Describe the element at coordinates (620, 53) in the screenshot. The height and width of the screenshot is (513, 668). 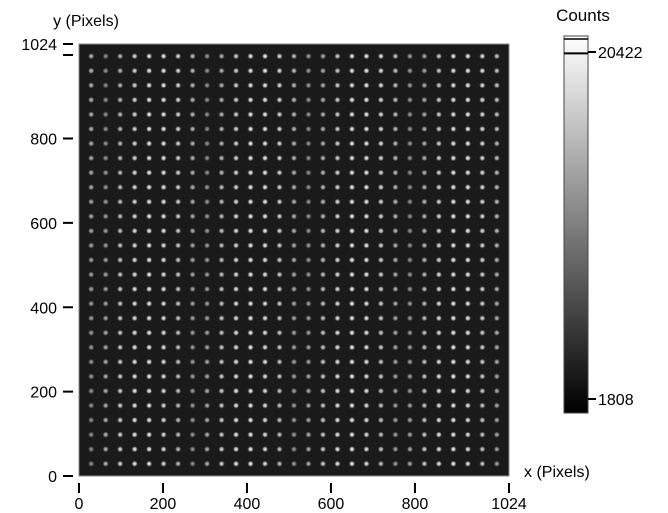
I see `colorbar-max-label: 20422` at that location.